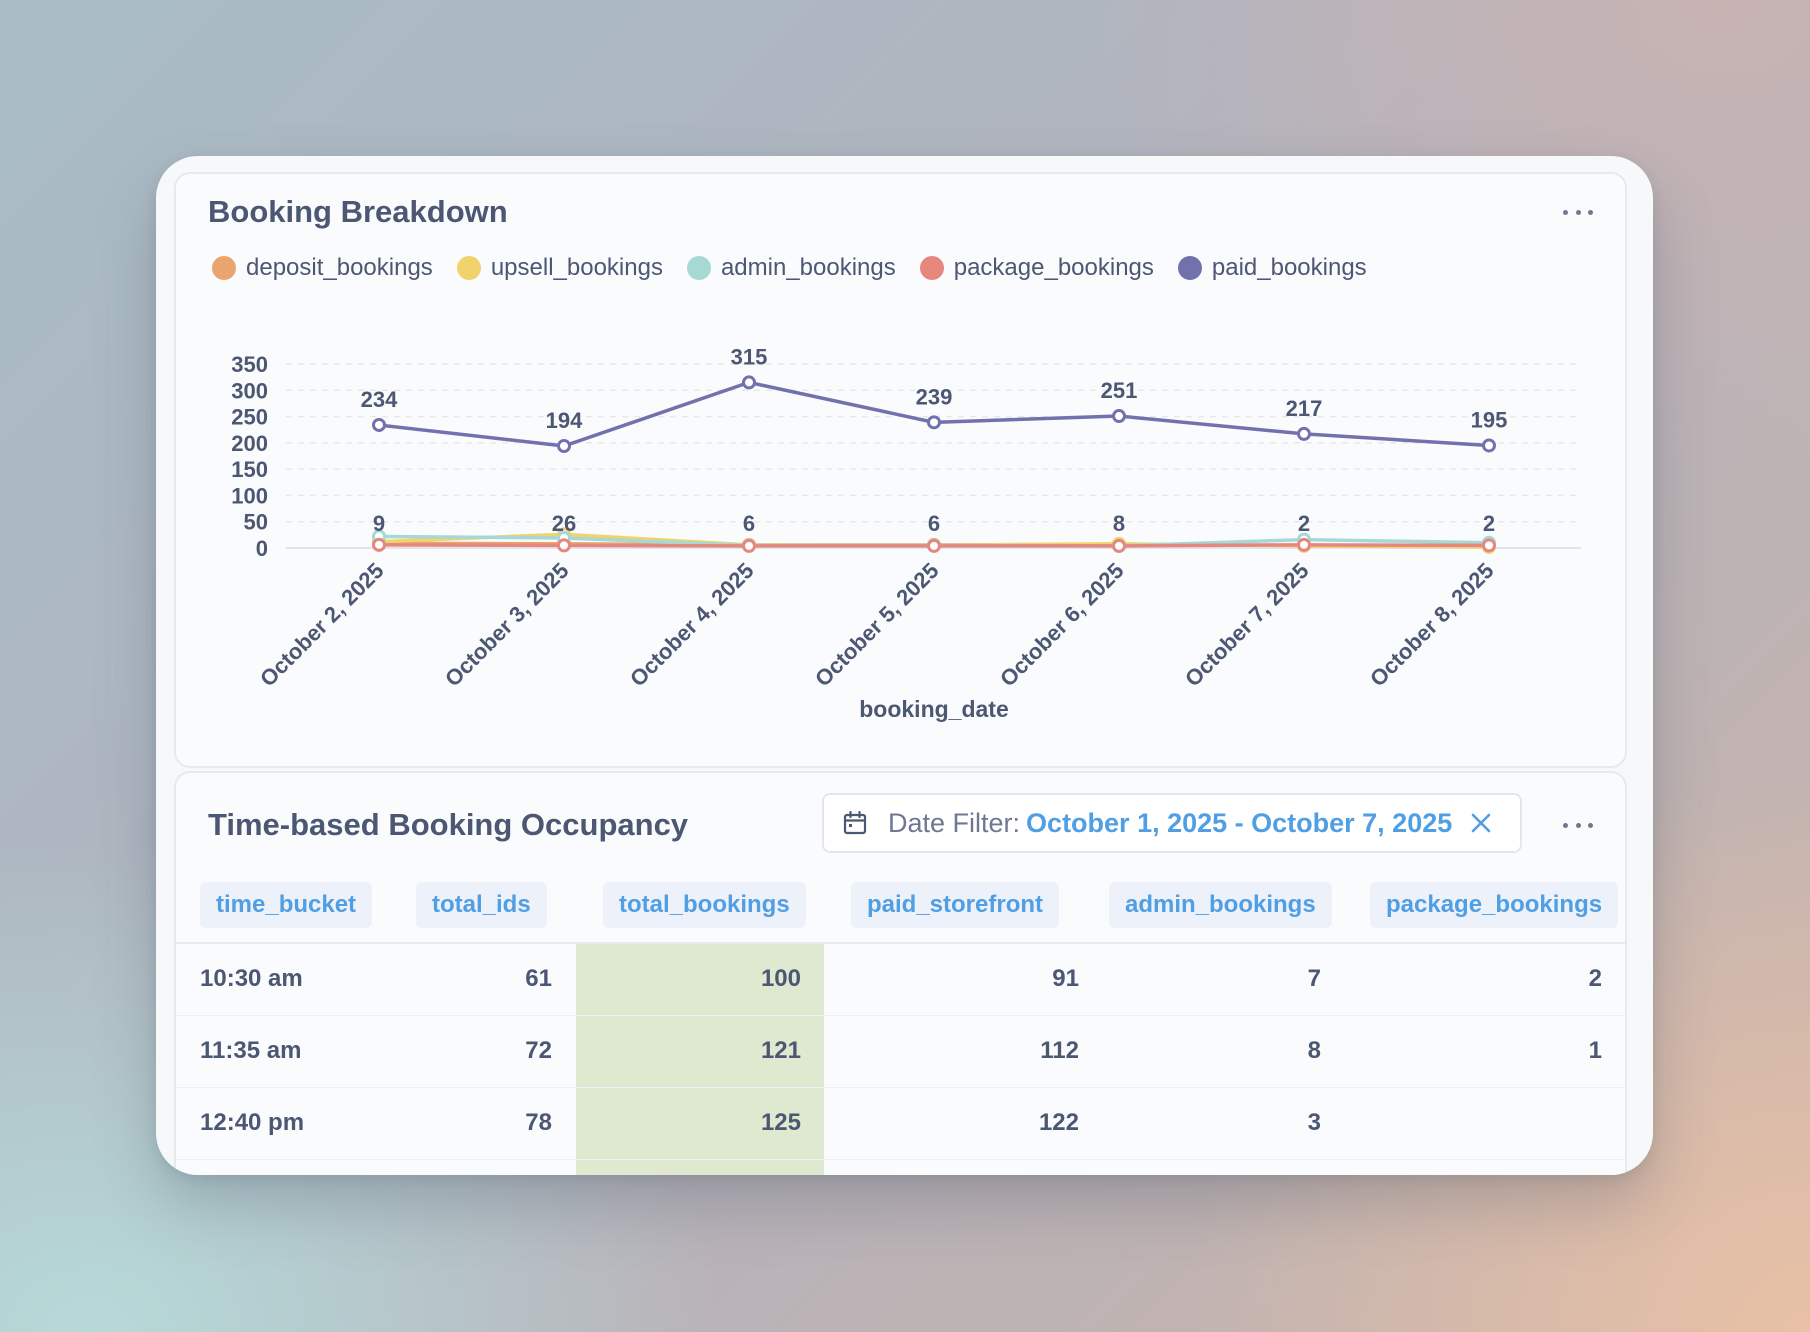 The height and width of the screenshot is (1332, 1810). Describe the element at coordinates (954, 822) in the screenshot. I see `date-filter-label: Date Filter:` at that location.